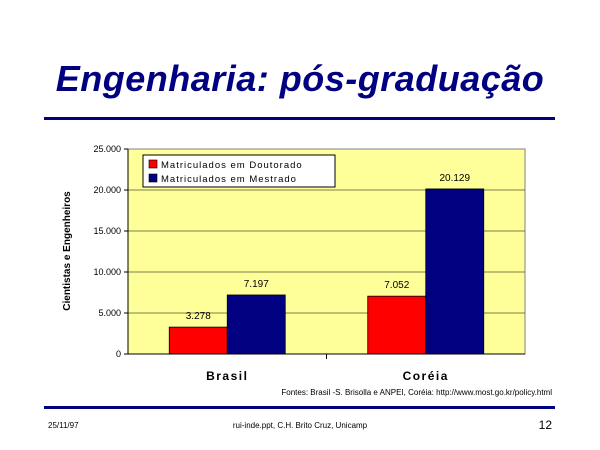 Image resolution: width=600 pixels, height=450 pixels. Describe the element at coordinates (299, 118) in the screenshot. I see `title-rule` at that location.